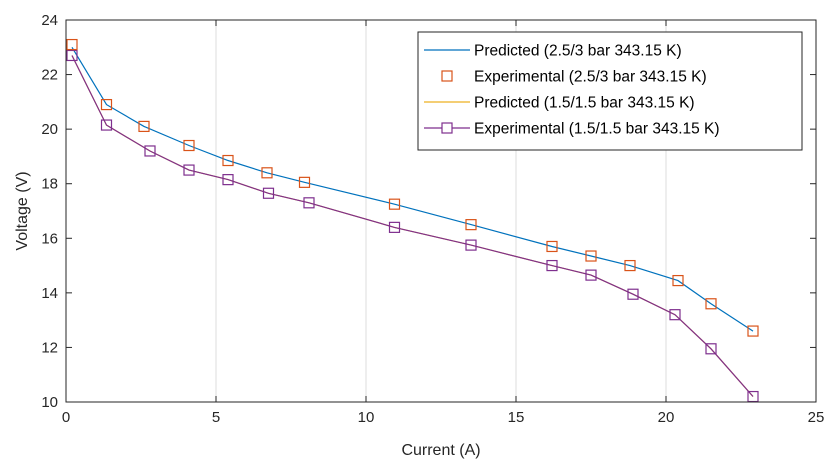  I want to click on x-tick-label: 5, so click(216, 417).